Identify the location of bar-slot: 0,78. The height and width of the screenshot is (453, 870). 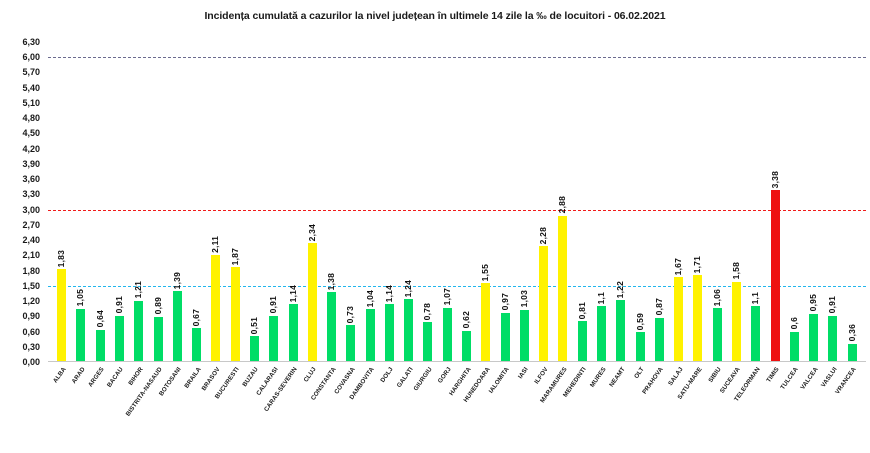
(427, 202).